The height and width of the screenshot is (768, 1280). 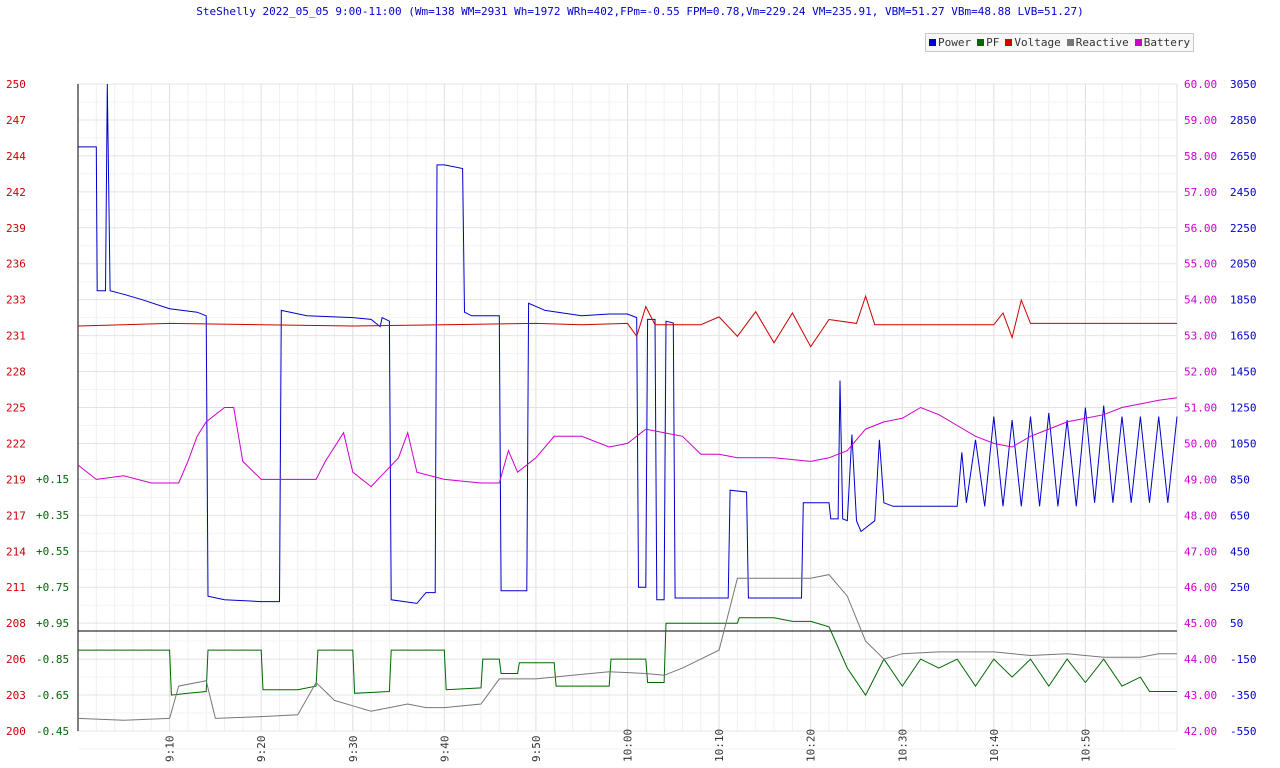 What do you see at coordinates (170, 749) in the screenshot?
I see `x-tick-label: 9:10` at bounding box center [170, 749].